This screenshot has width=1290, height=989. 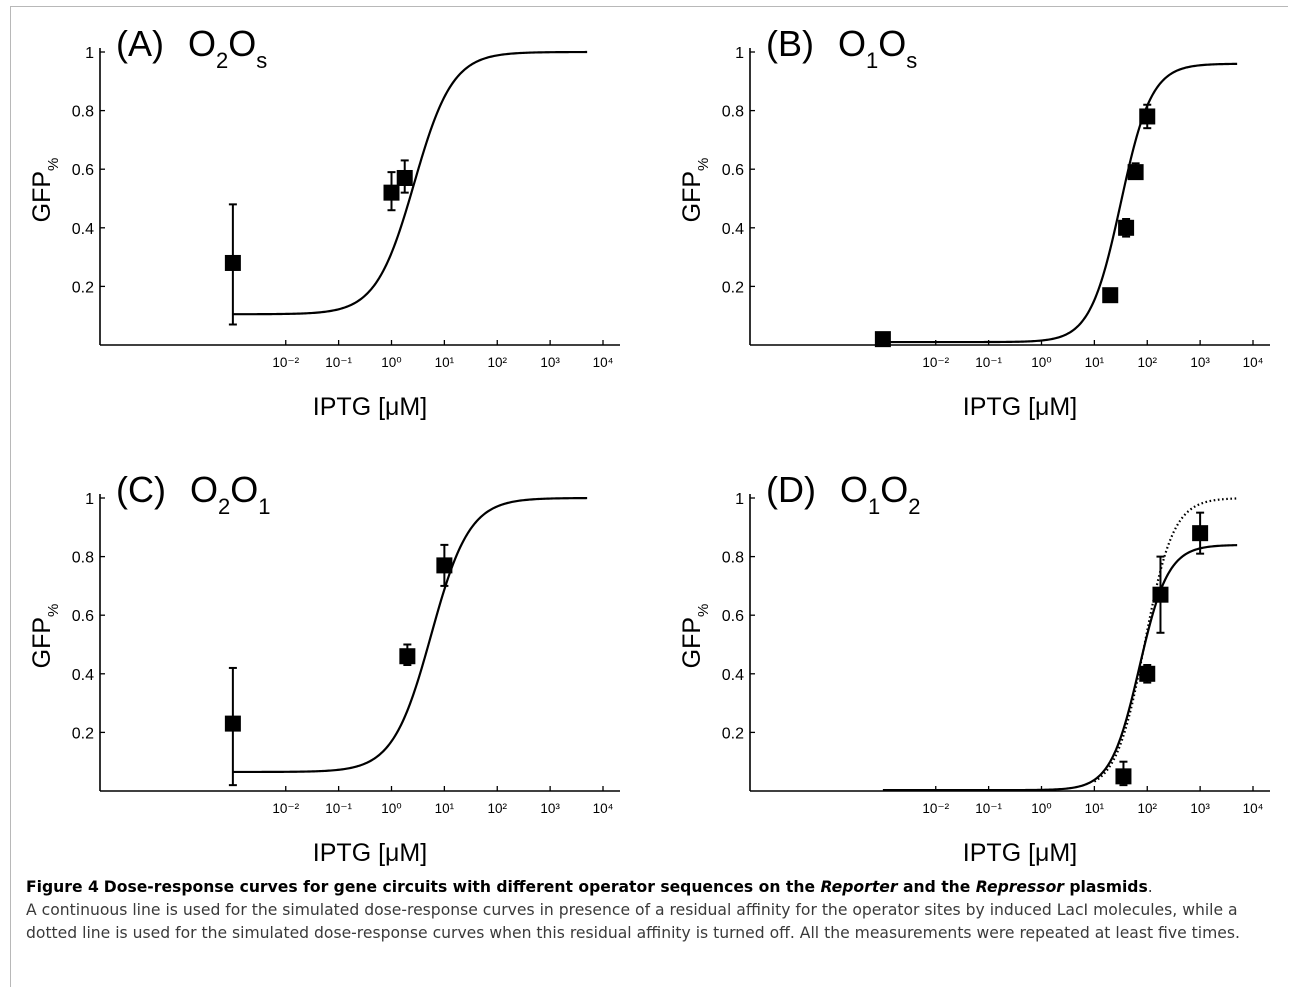 What do you see at coordinates (1105, 887) in the screenshot?
I see `caption-title-part-5: plasmids` at bounding box center [1105, 887].